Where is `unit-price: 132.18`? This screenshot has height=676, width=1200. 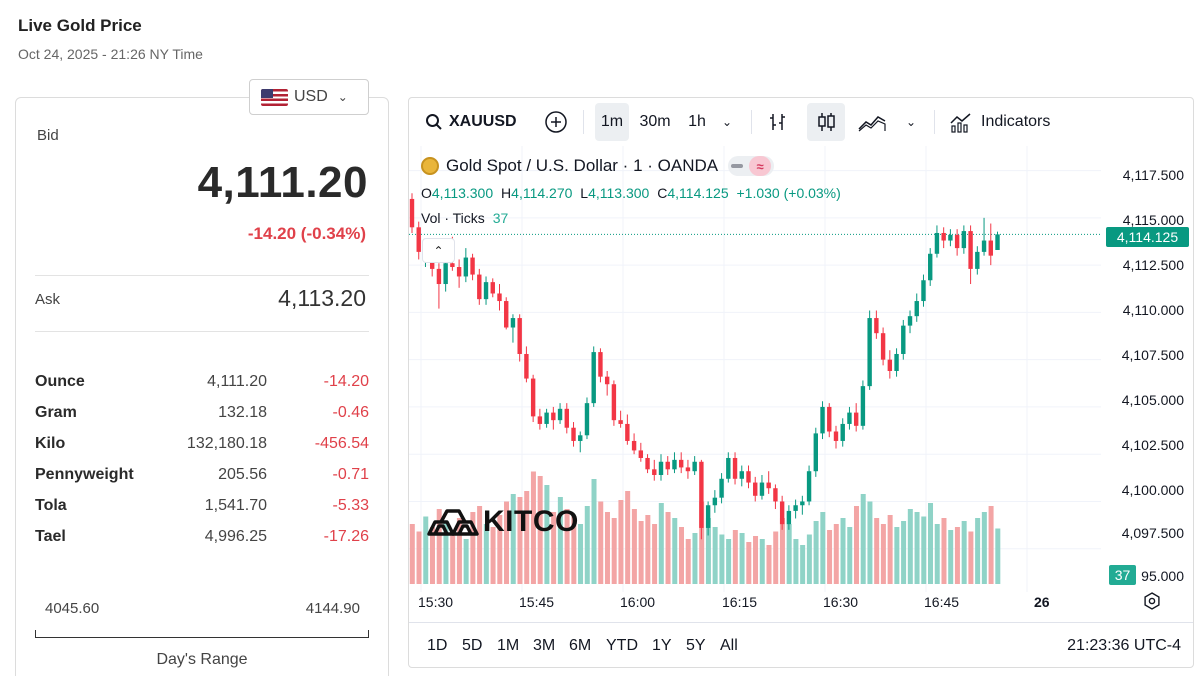
unit-price: 132.18 is located at coordinates (242, 412).